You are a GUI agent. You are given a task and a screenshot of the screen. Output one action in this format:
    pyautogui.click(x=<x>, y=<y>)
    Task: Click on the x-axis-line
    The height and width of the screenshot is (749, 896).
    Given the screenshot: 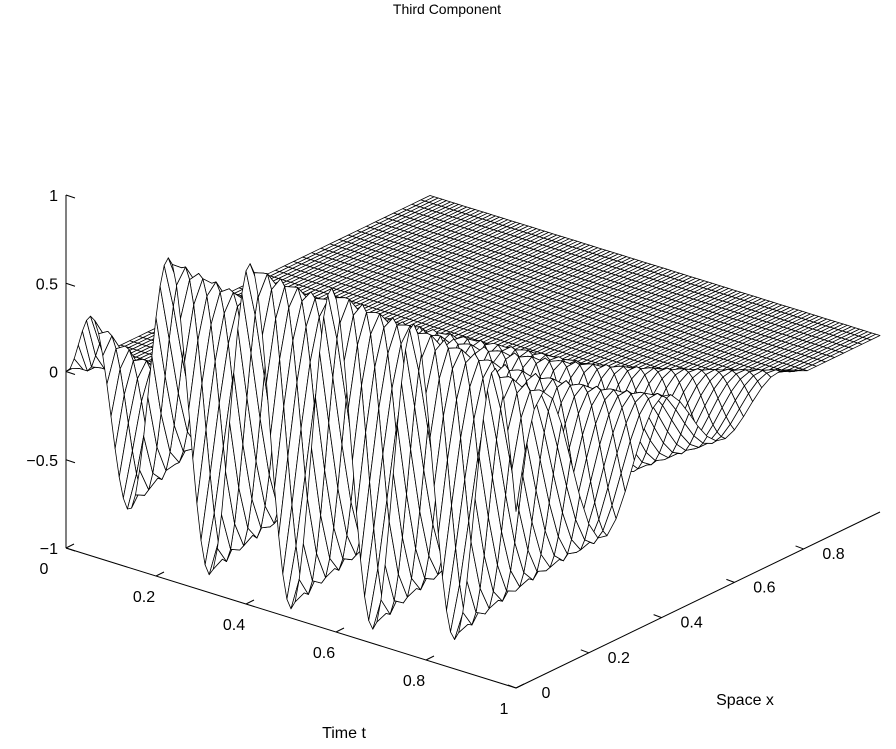 What is the action you would take?
    pyautogui.click(x=291, y=618)
    